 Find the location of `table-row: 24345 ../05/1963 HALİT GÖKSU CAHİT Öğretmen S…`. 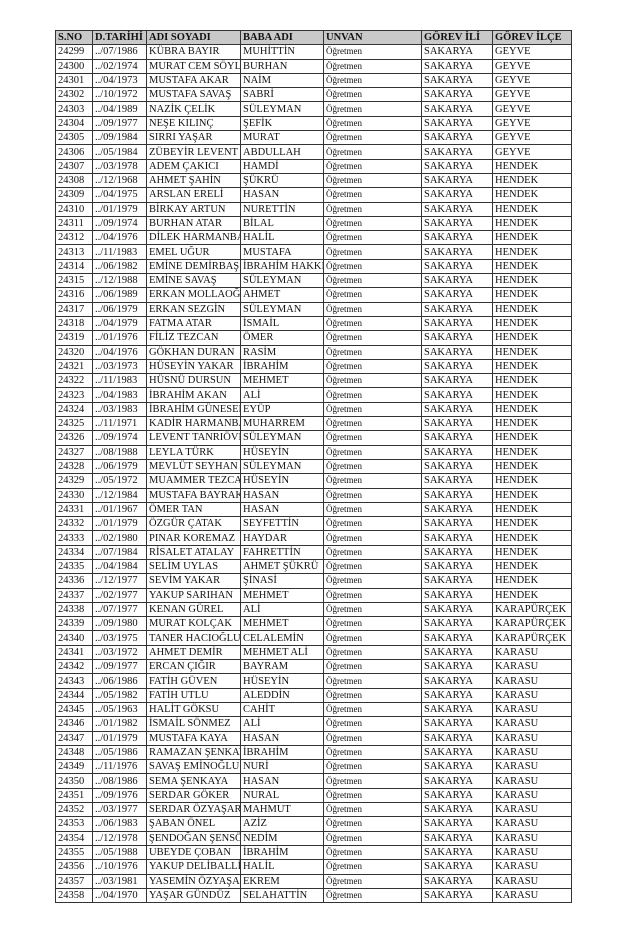

table-row: 24345 ../05/1963 HALİT GÖKSU CAHİT Öğretmen S… is located at coordinates (313, 709).